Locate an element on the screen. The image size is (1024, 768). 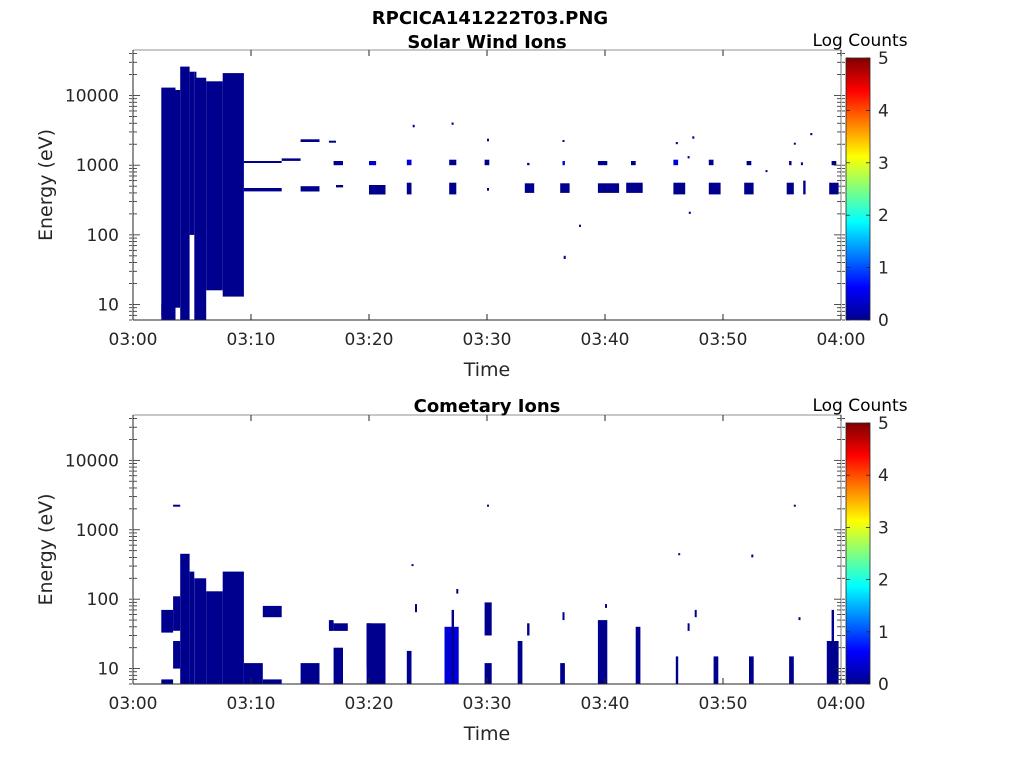
colorbar-tick-label: 5 is located at coordinates (883, 59).